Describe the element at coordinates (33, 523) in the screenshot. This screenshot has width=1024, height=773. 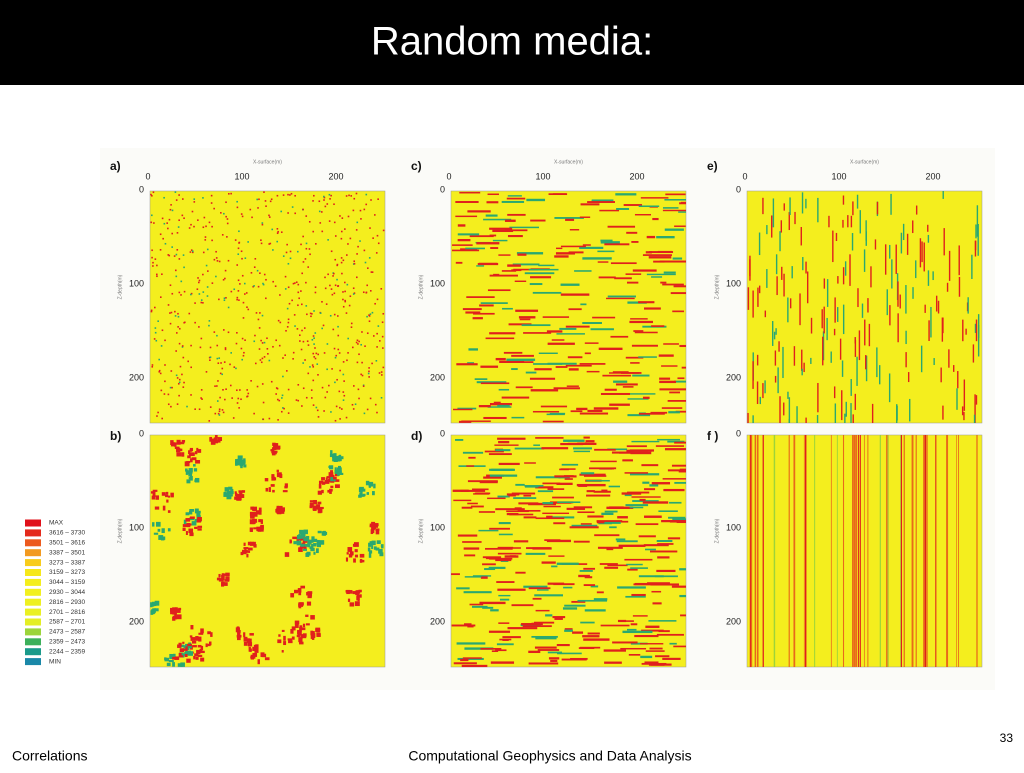
I see `legend-swatch` at that location.